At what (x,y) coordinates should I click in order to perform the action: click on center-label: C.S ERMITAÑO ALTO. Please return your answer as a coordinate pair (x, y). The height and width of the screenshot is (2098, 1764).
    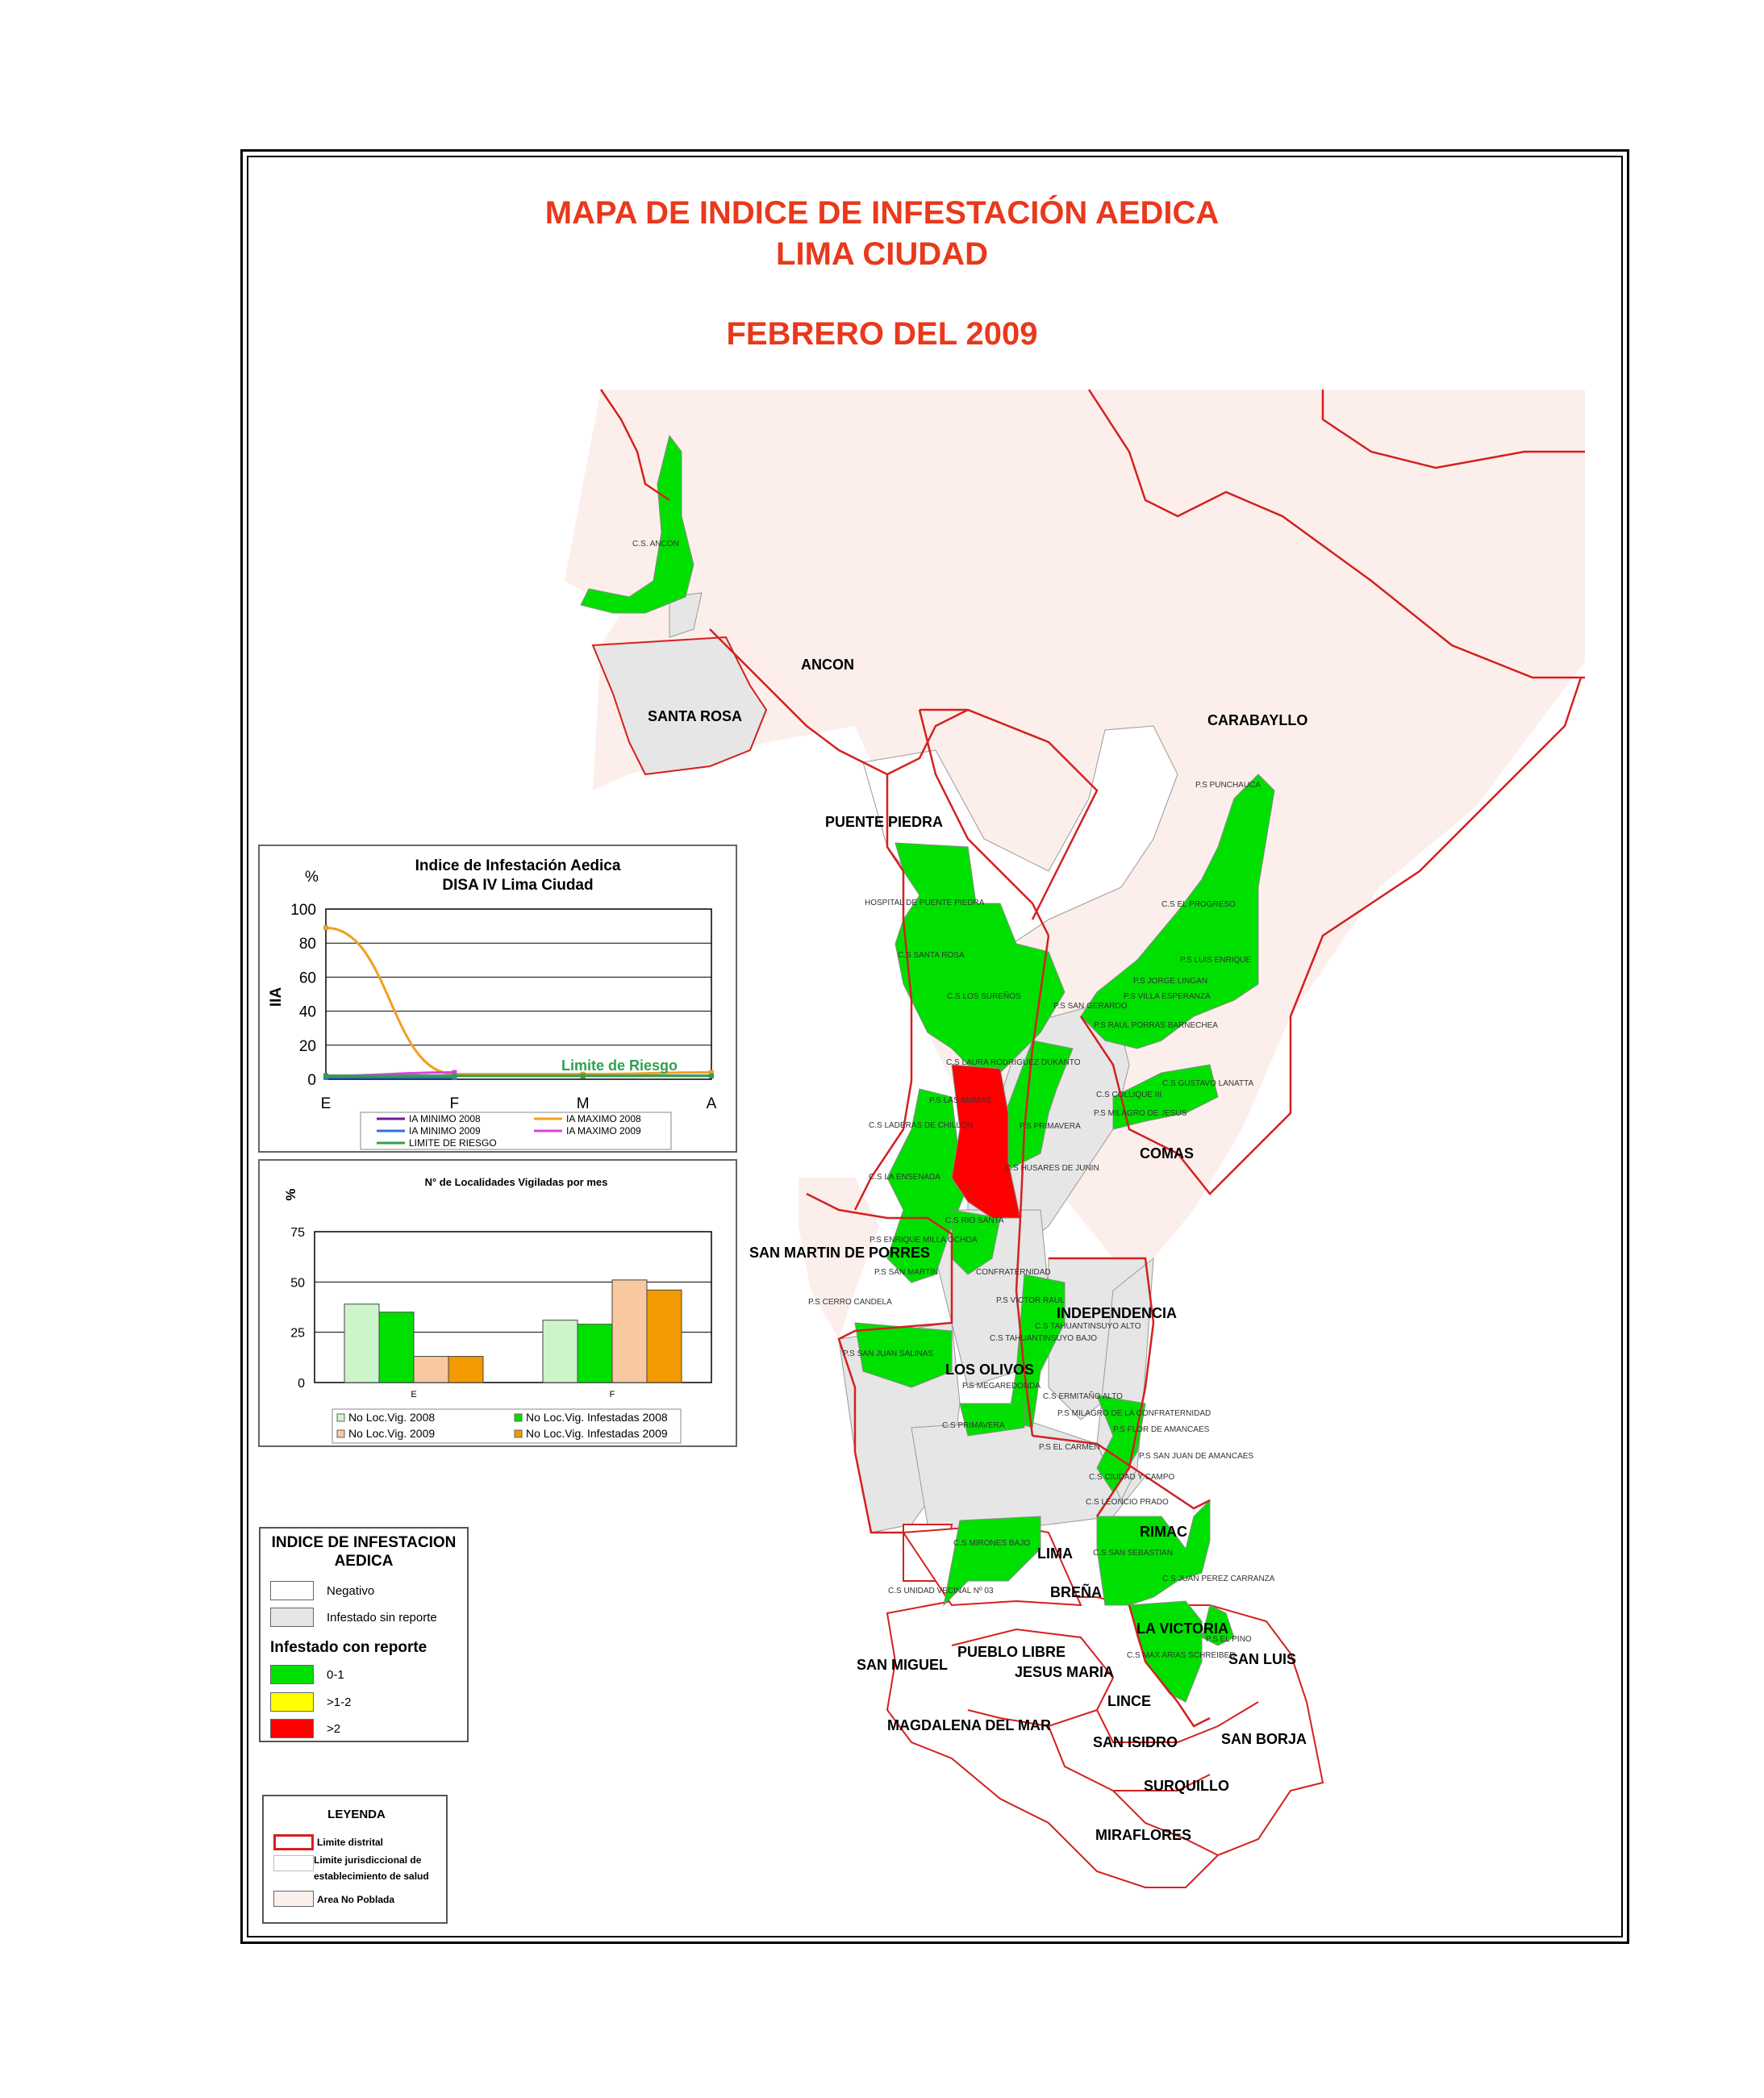
    Looking at the image, I should click on (1083, 1396).